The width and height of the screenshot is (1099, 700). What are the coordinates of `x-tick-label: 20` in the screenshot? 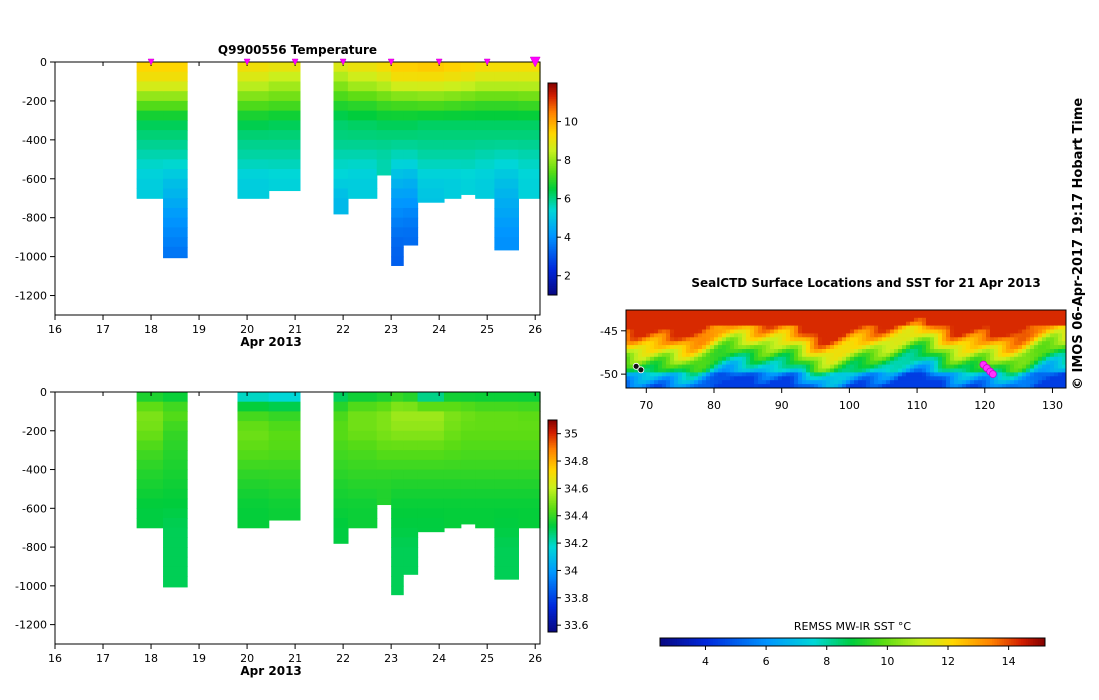 It's located at (247, 329).